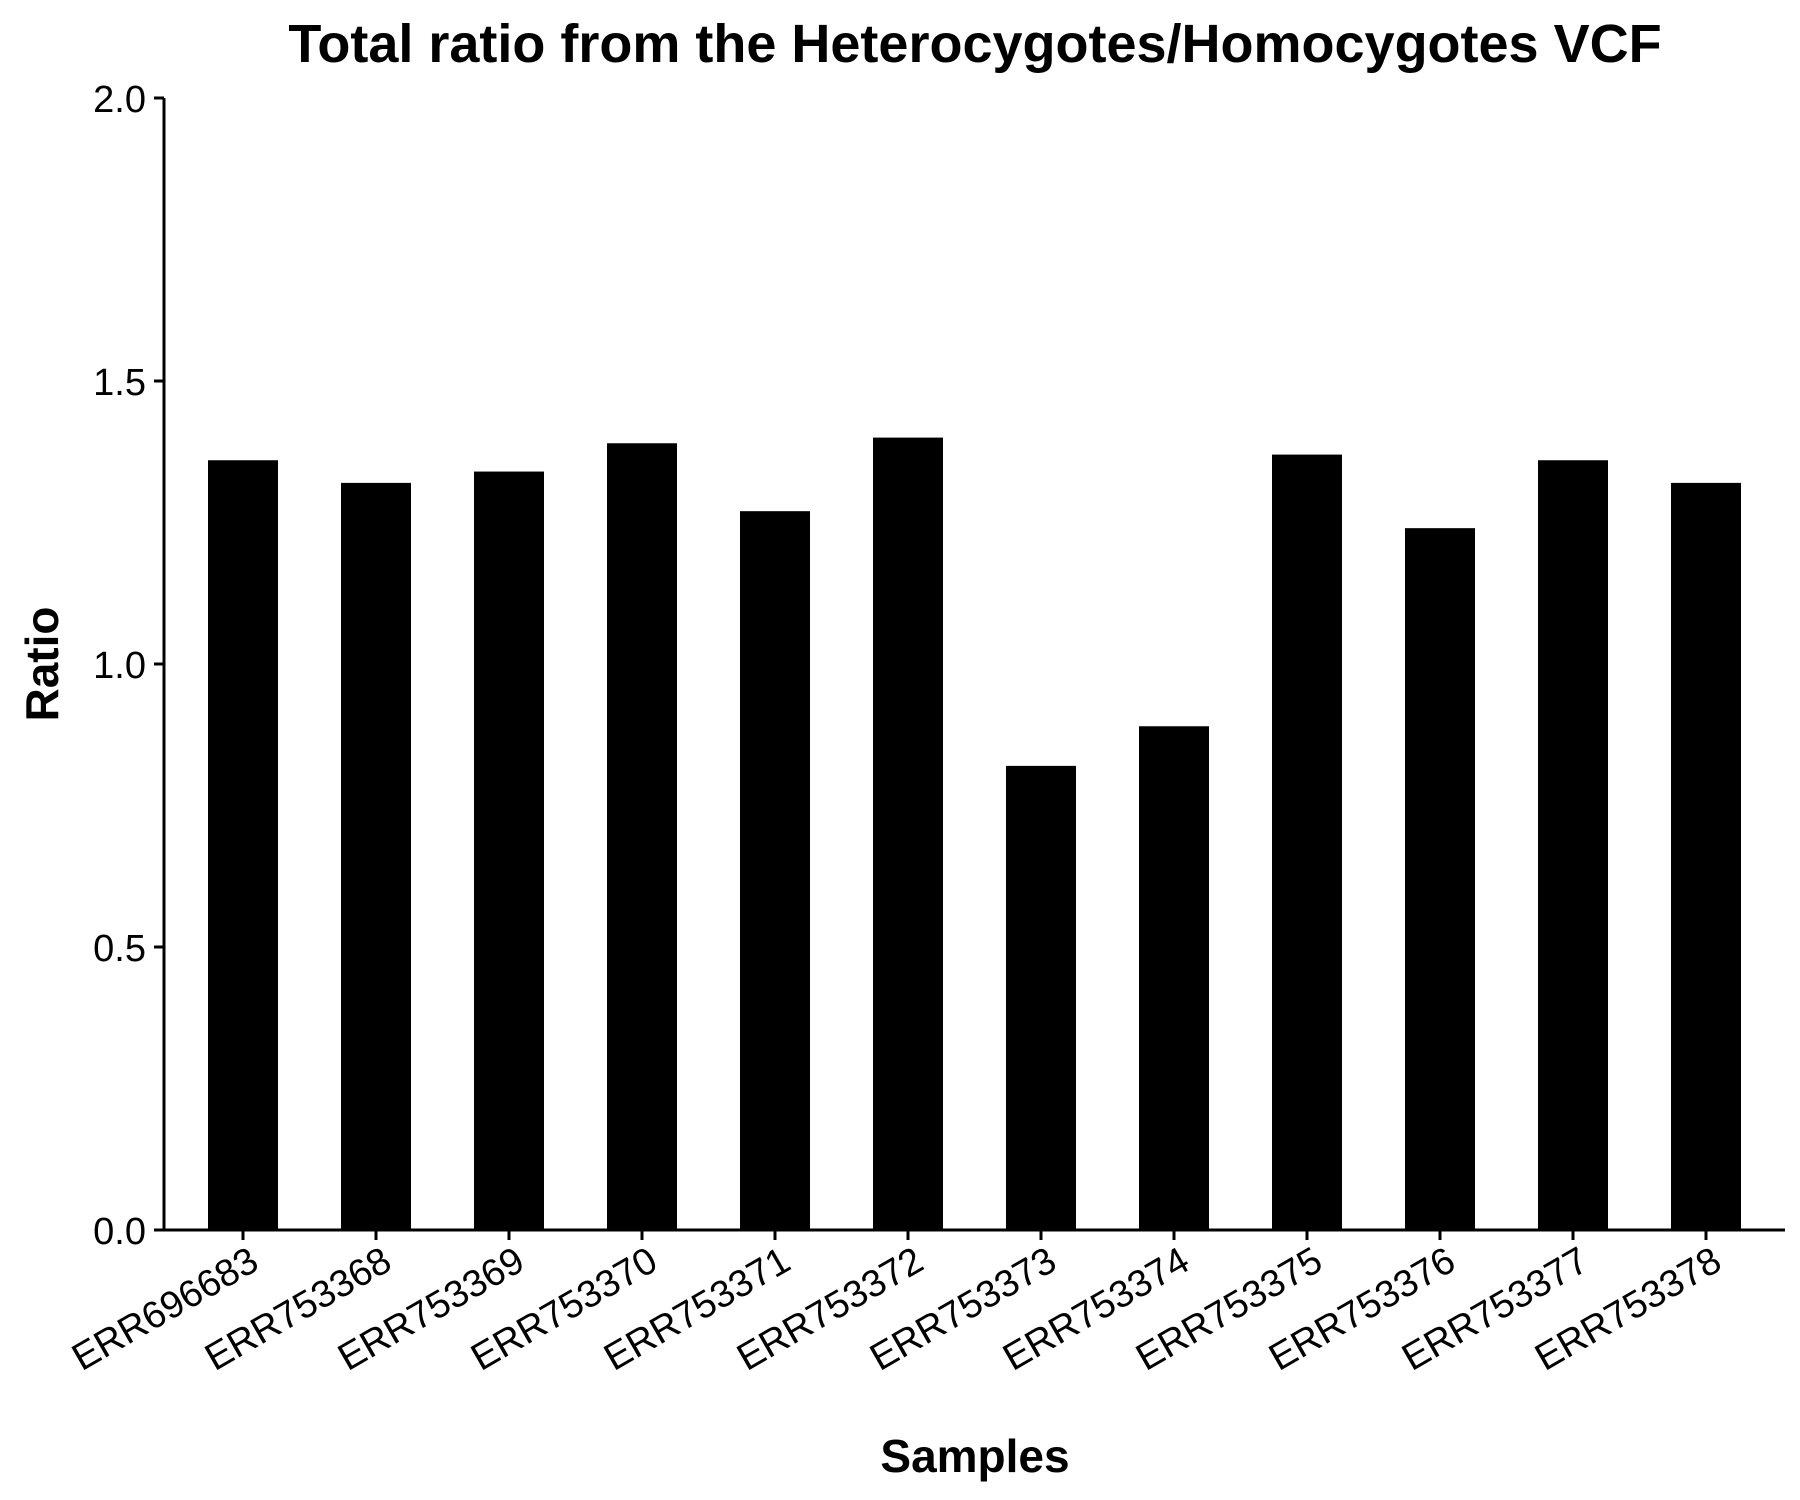 This screenshot has height=1500, width=1800. What do you see at coordinates (1307, 842) in the screenshot?
I see `bar-ERR753375` at bounding box center [1307, 842].